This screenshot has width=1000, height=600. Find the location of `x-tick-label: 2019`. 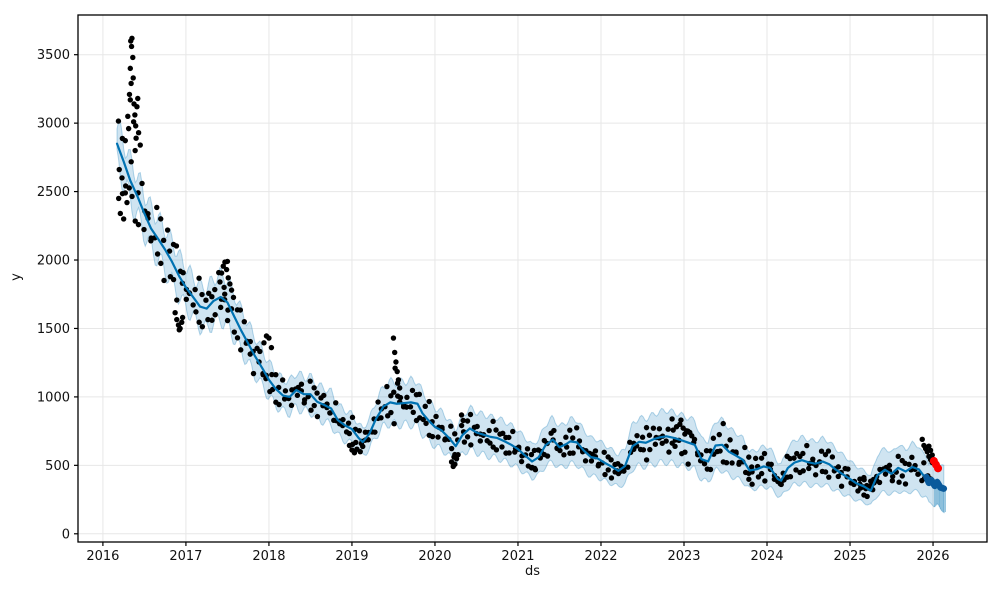

x-tick-label: 2019 is located at coordinates (351, 556).